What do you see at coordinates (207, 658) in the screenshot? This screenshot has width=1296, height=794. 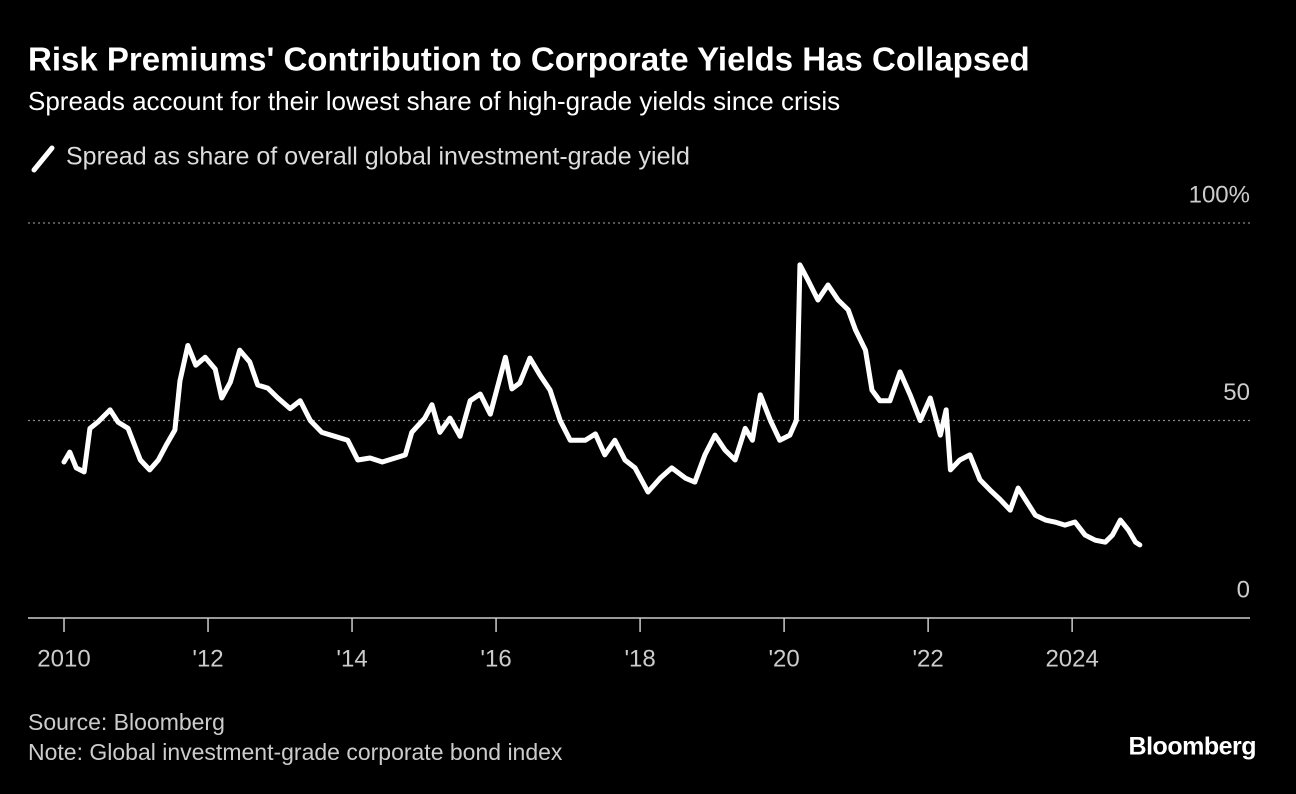 I see `x-tick-label: '12` at bounding box center [207, 658].